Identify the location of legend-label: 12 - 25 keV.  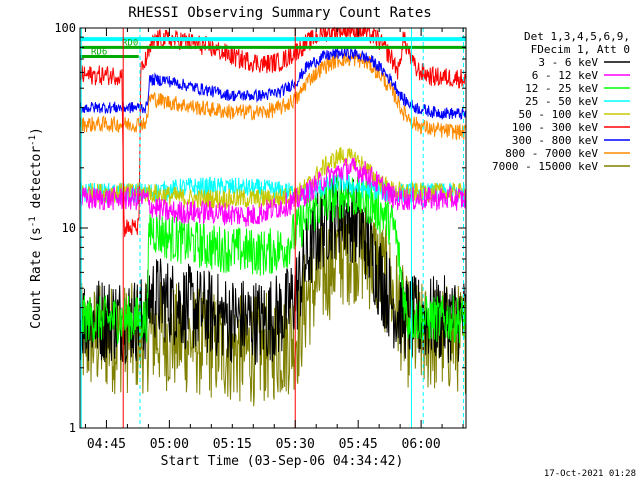
(561, 88).